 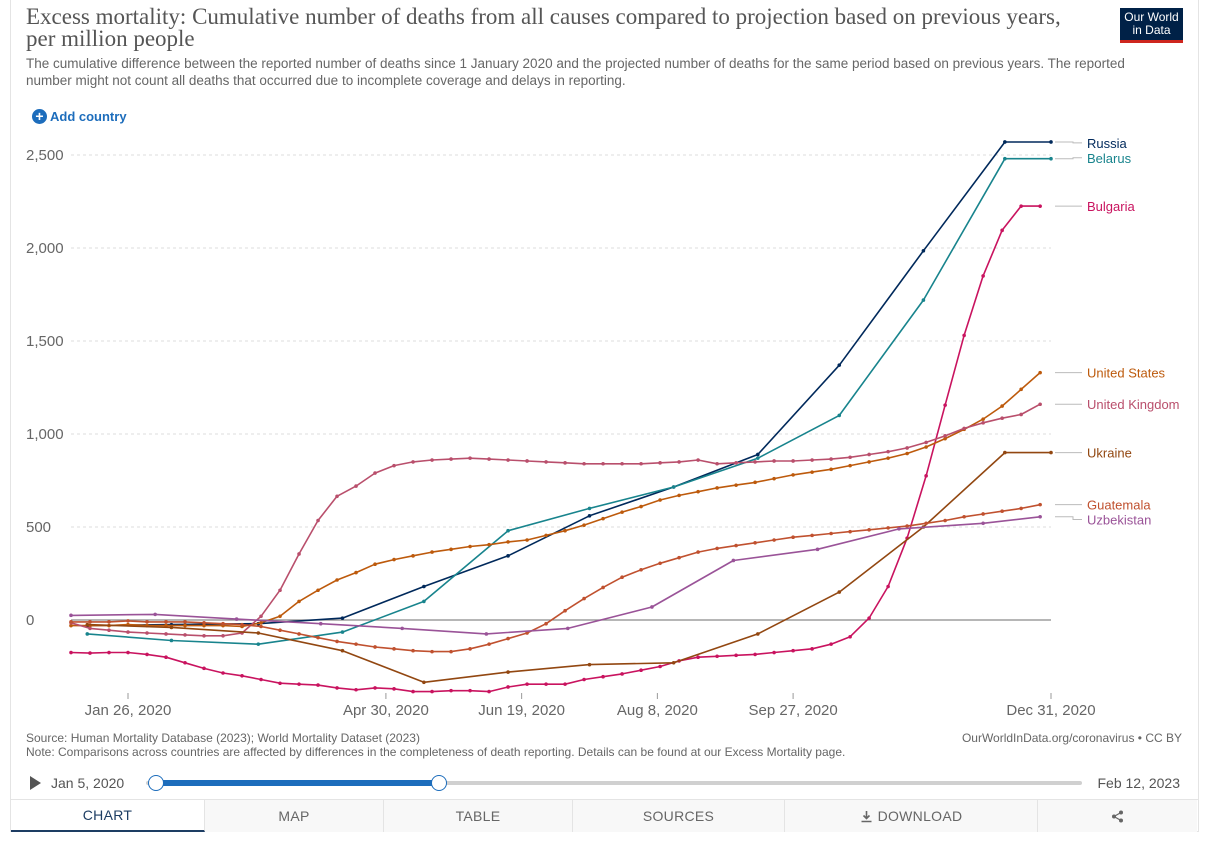 I want to click on y-tick-label: 2,500, so click(x=45, y=155).